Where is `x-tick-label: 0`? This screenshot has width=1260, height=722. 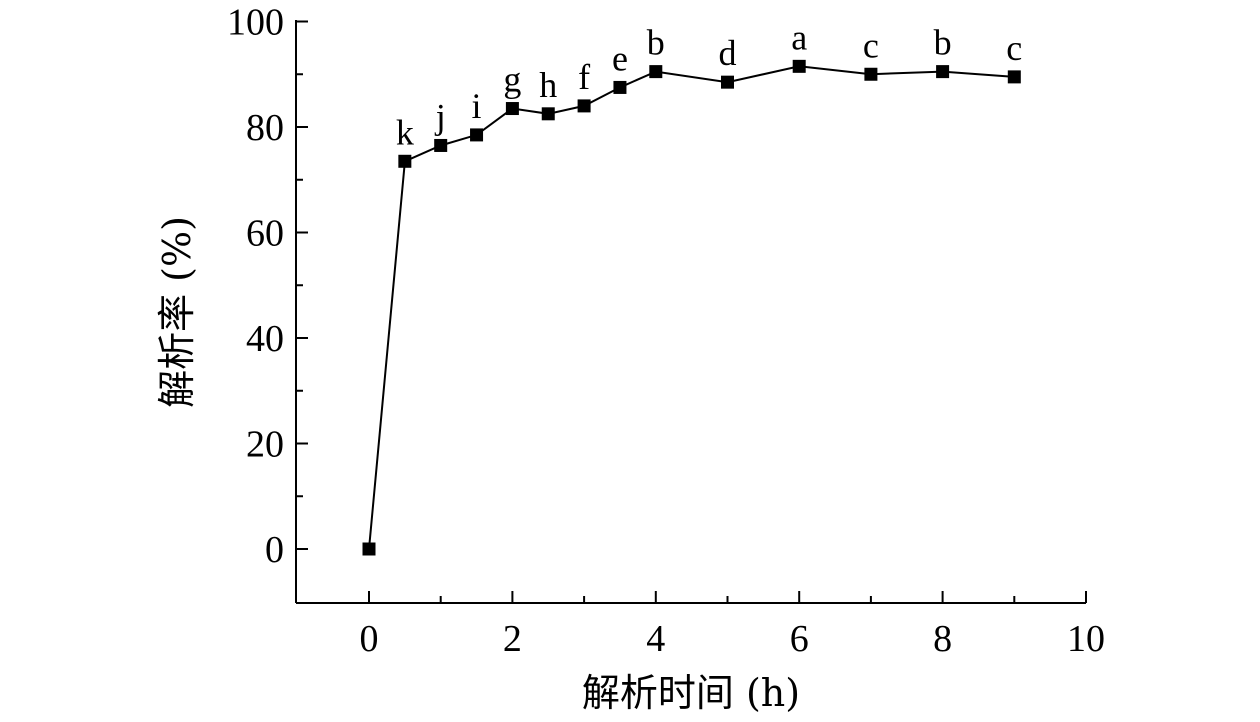 x-tick-label: 0 is located at coordinates (369, 639).